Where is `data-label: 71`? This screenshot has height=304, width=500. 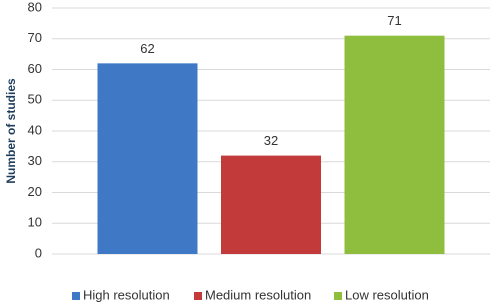
data-label: 71 is located at coordinates (394, 20).